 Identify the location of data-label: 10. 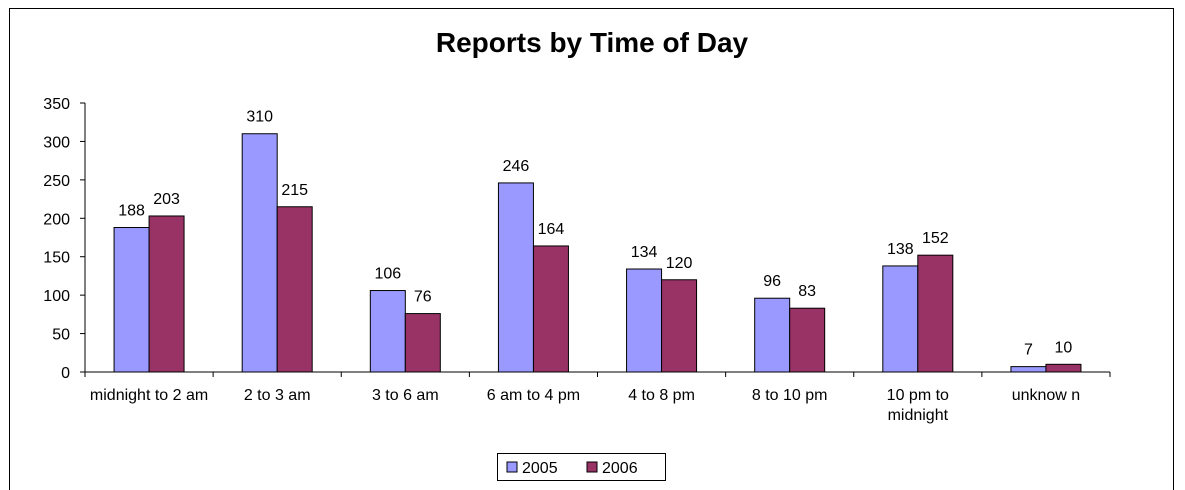
(1064, 347).